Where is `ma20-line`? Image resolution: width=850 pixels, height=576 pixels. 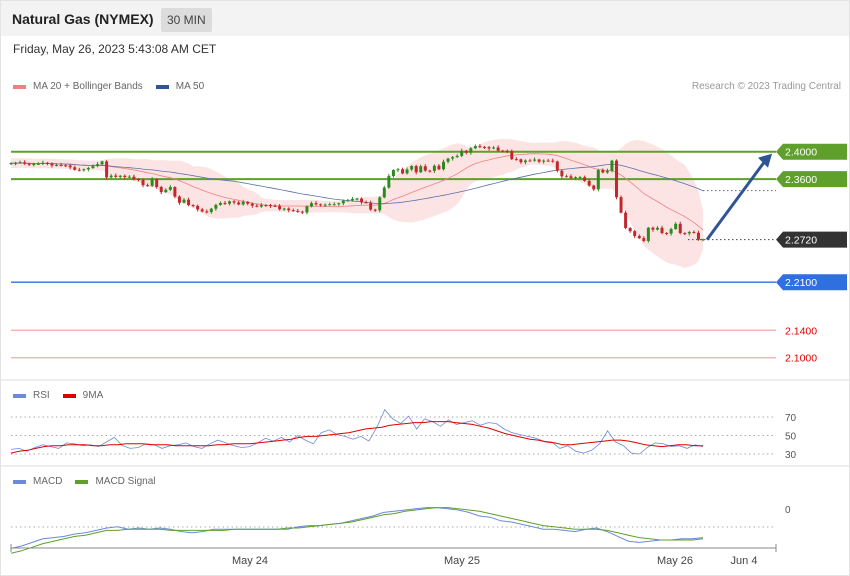 ma20-line is located at coordinates (357, 192).